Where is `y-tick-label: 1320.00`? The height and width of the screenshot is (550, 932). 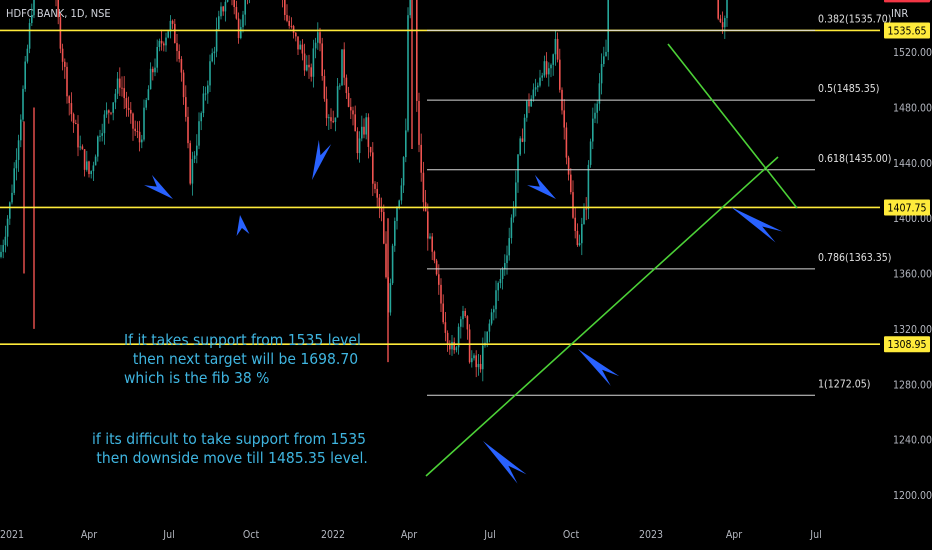
y-tick-label: 1320.00 is located at coordinates (912, 330).